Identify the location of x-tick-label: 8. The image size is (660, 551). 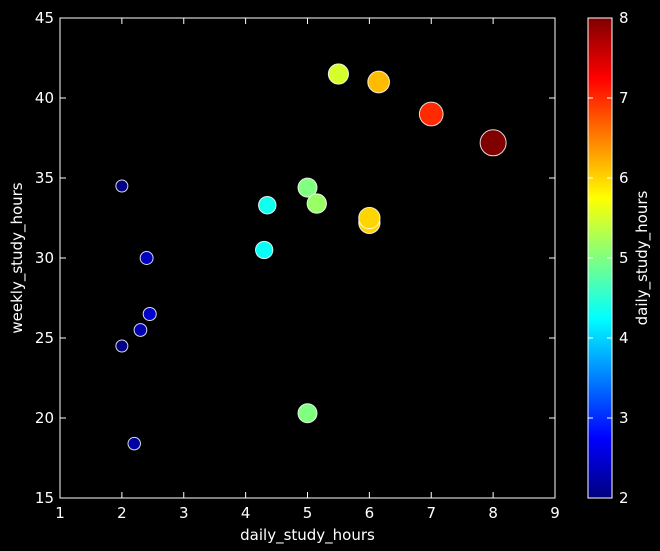
(493, 513).